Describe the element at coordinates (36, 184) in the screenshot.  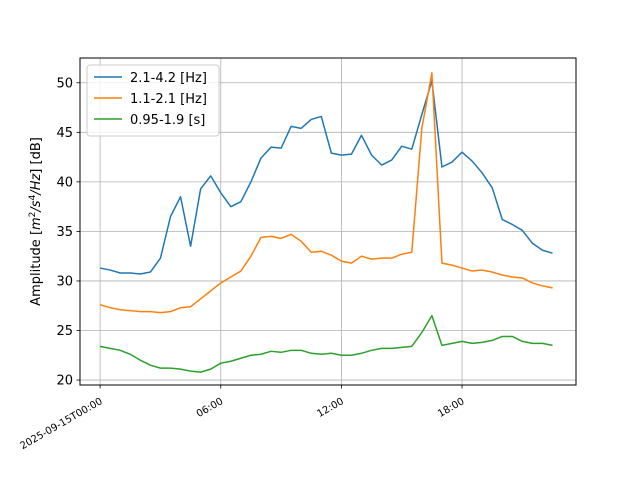
I see `y-axis-label-unit-hz: /Hz` at that location.